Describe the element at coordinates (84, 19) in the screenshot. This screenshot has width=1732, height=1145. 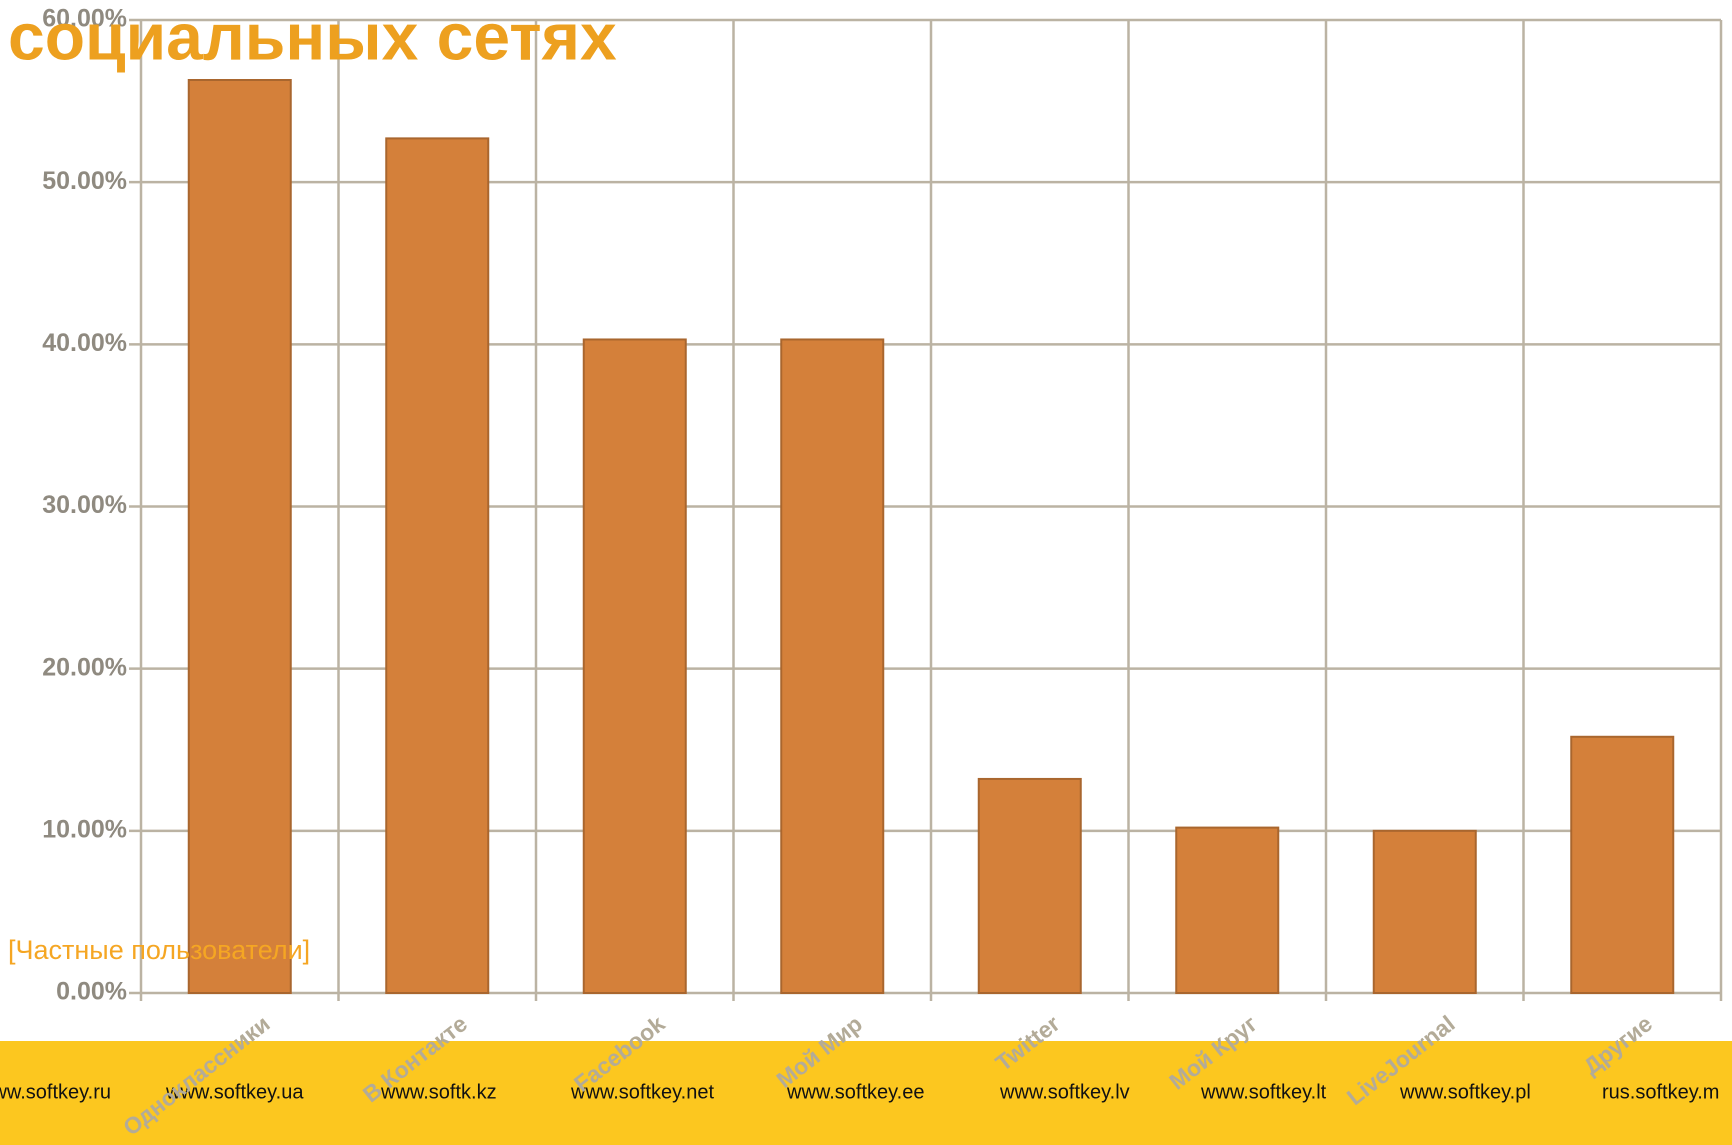
I see `y-tick-label: 60.00%` at that location.